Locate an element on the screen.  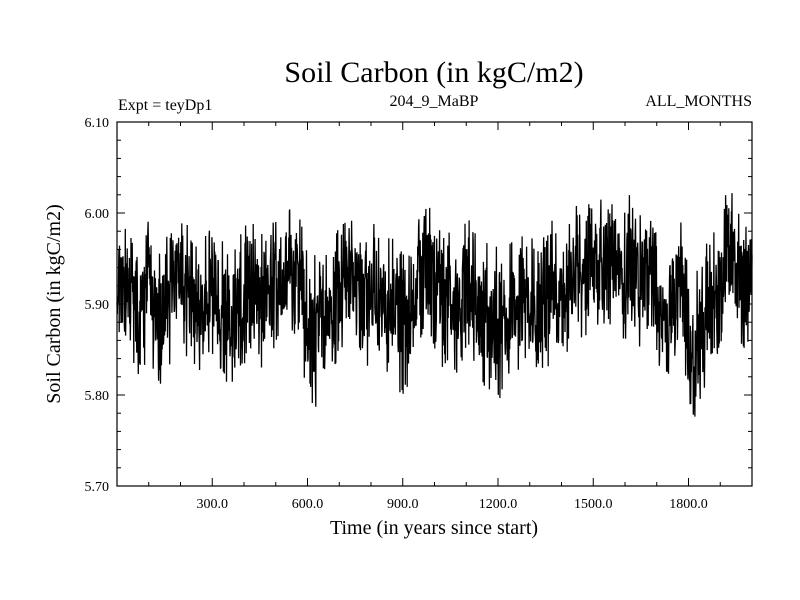
x-tick-label: 1200.0 is located at coordinates (498, 504).